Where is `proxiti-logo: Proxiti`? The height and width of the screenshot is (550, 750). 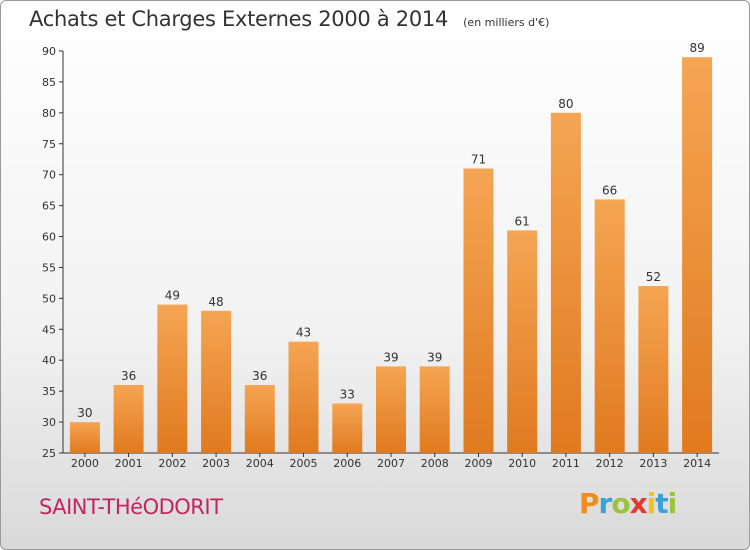 proxiti-logo: Proxiti is located at coordinates (628, 503).